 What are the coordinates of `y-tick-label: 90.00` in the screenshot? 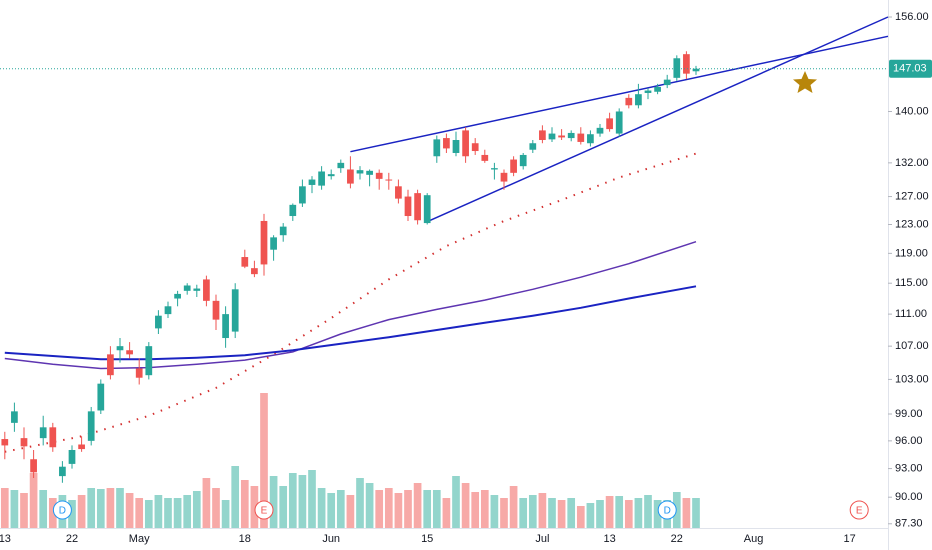 It's located at (909, 497).